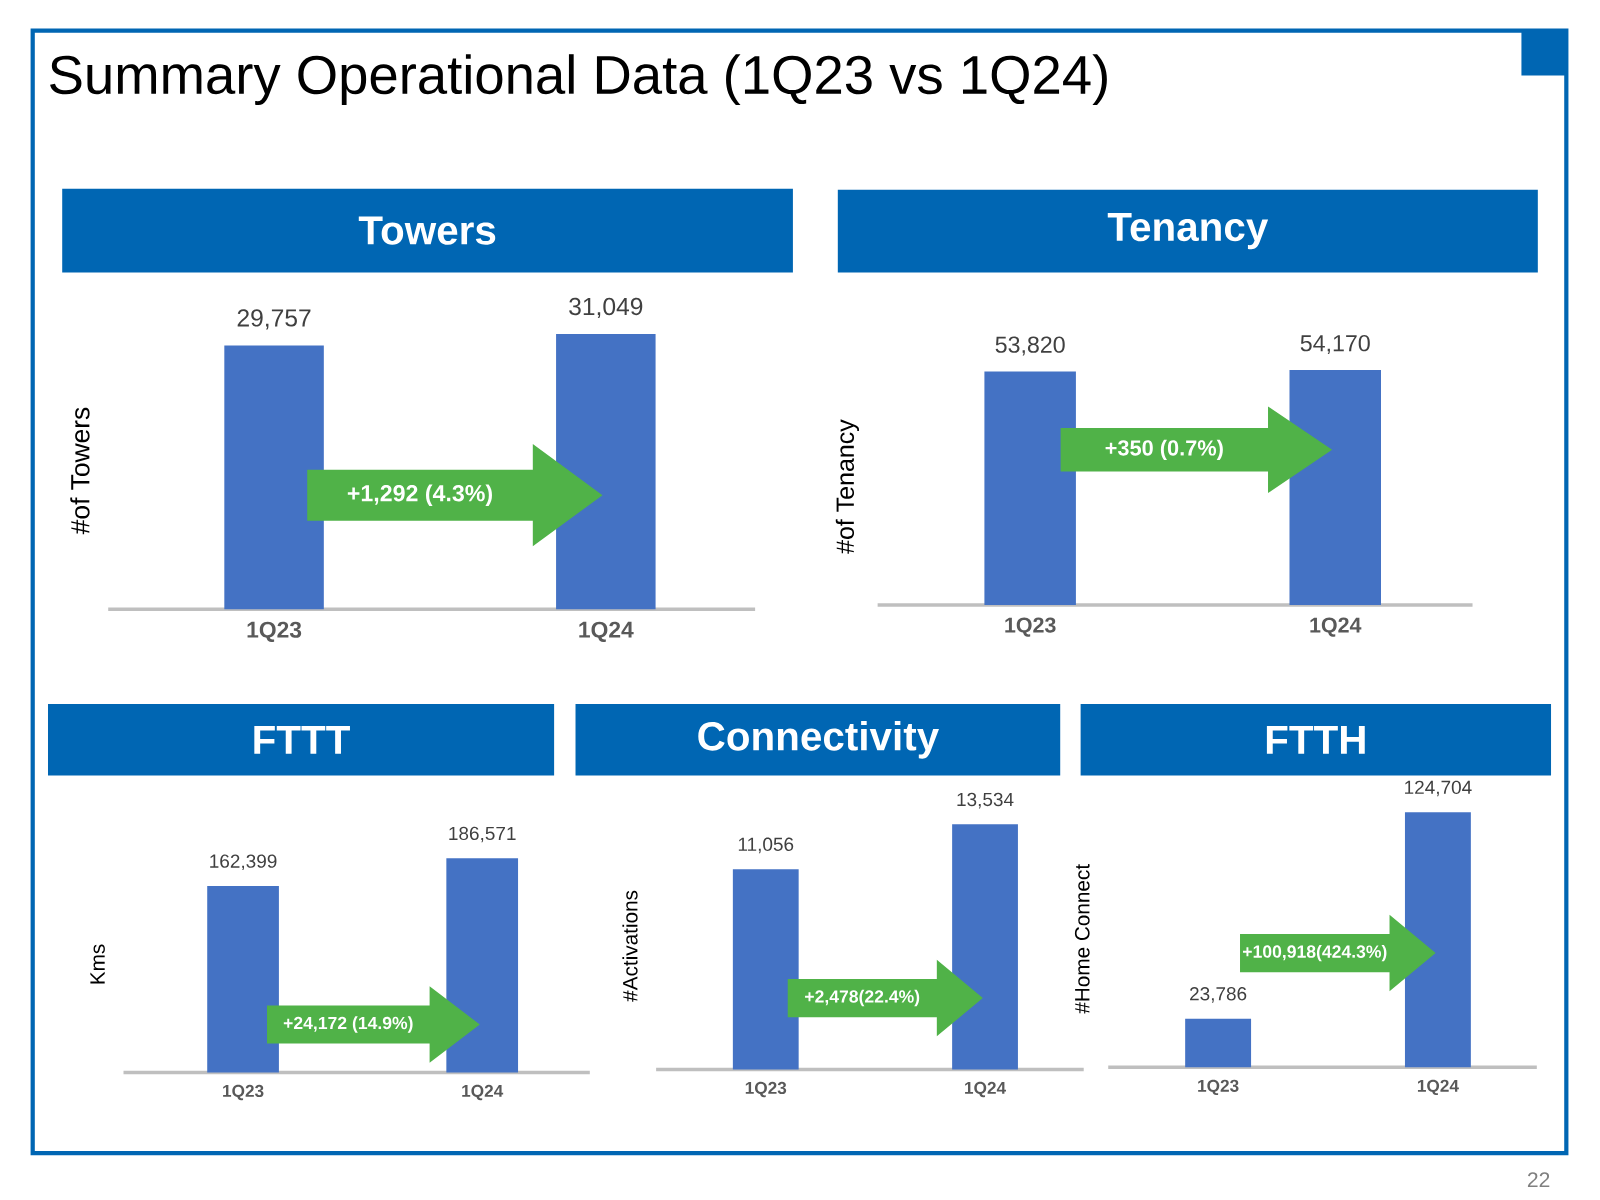 The image size is (1600, 1200). What do you see at coordinates (302, 739) in the screenshot?
I see `chart-title: FTTT` at bounding box center [302, 739].